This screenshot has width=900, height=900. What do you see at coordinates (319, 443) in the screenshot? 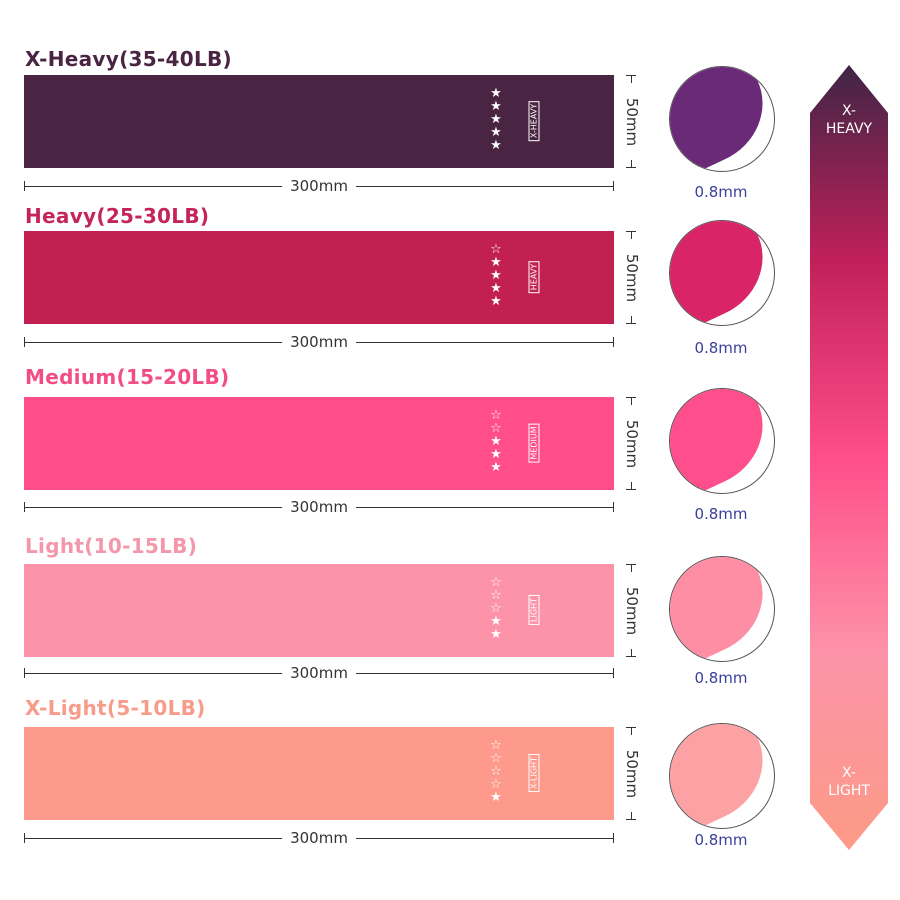
I see `resistance-band: ★ ★ ★ ☆ ☆ MEDIUM` at bounding box center [319, 443].